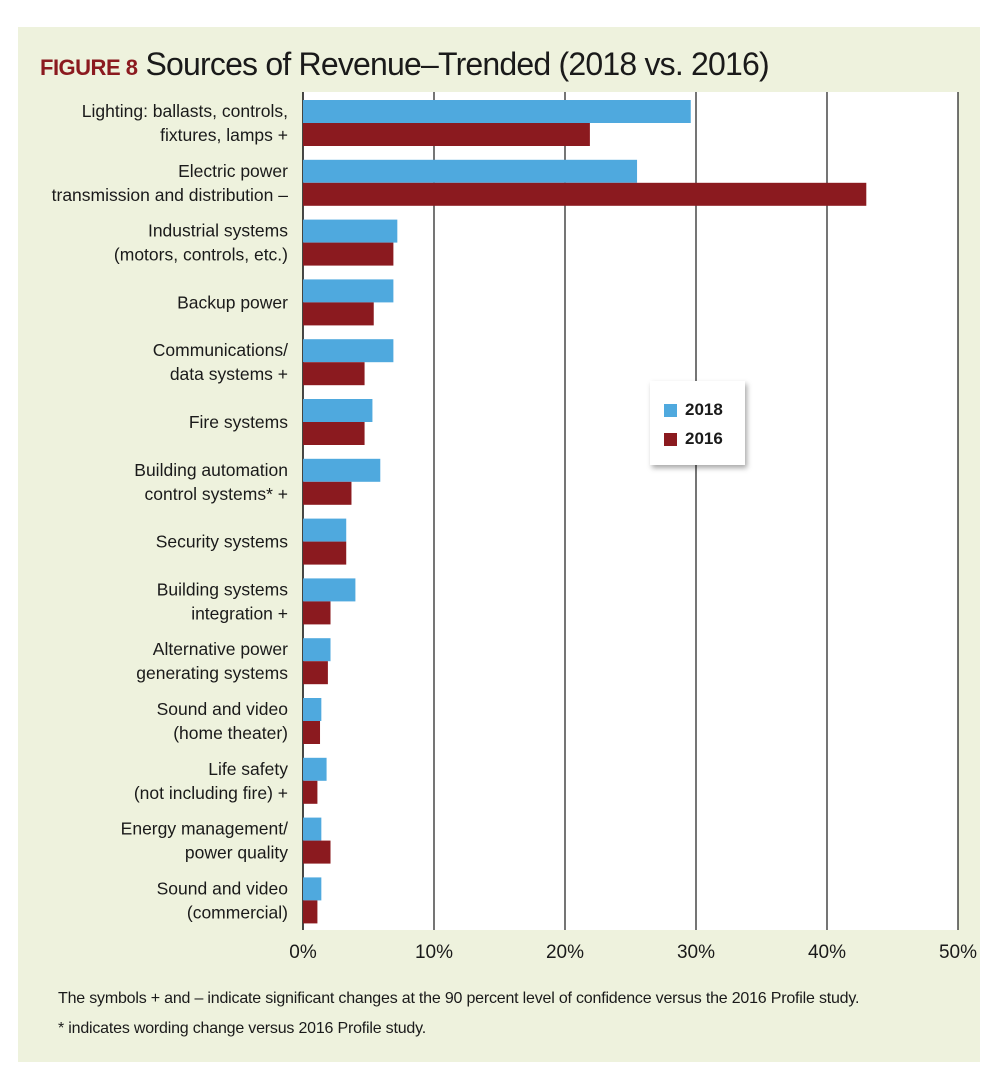 Image resolution: width=1000 pixels, height=1086 pixels. I want to click on legend-swatch-2016, so click(670, 439).